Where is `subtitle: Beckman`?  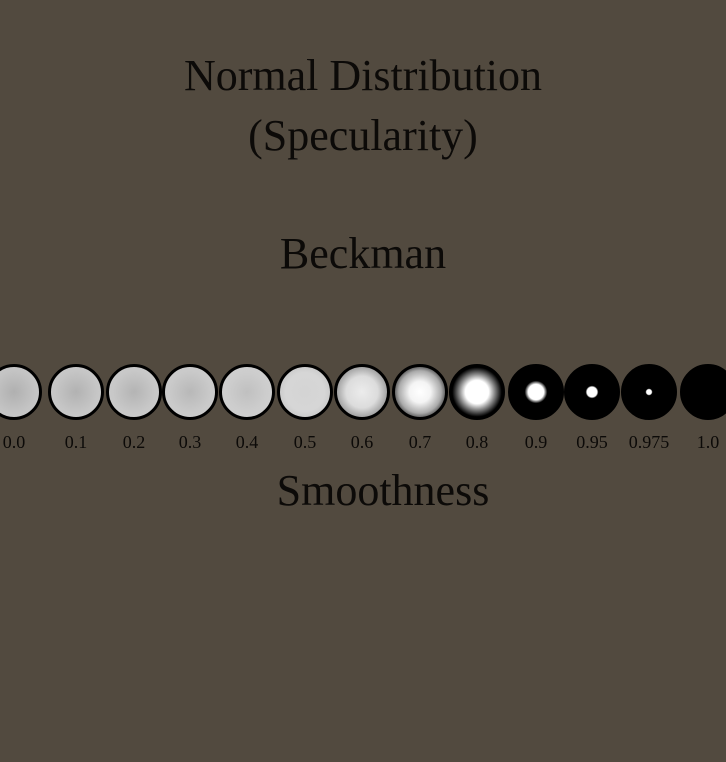
subtitle: Beckman is located at coordinates (363, 253).